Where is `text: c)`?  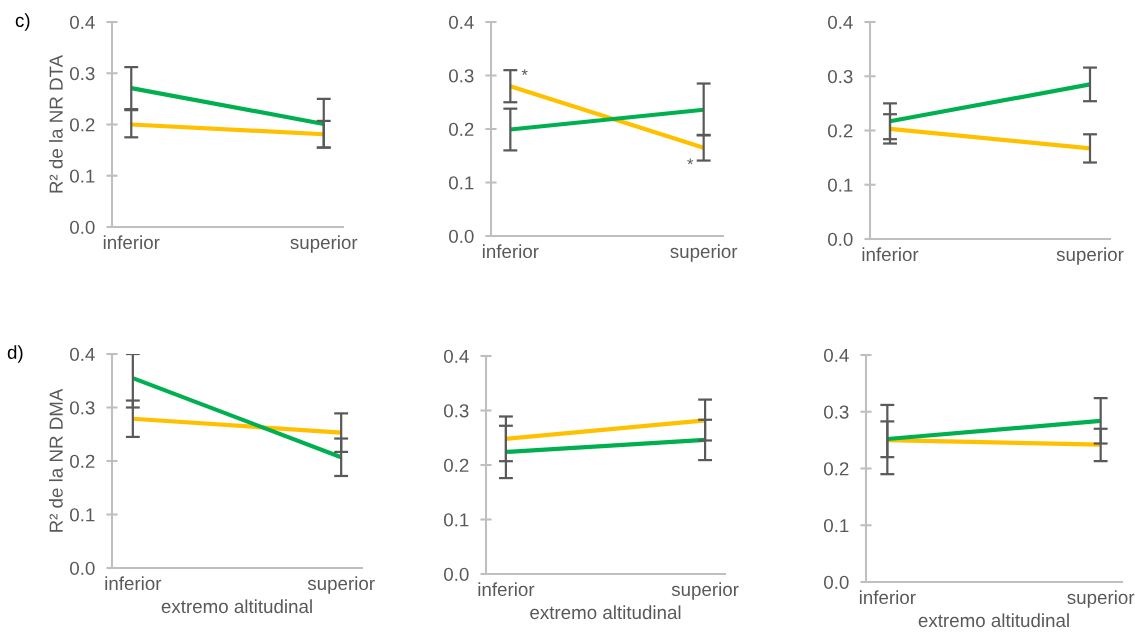
text: c) is located at coordinates (22, 22).